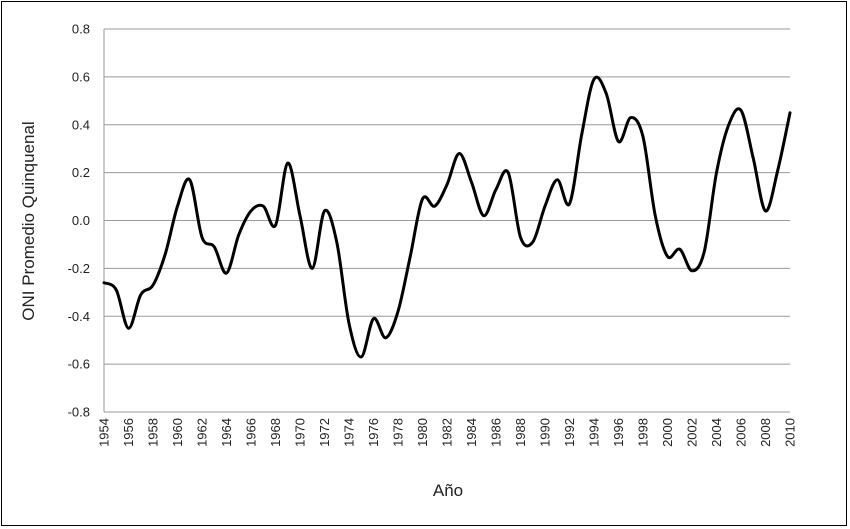 The height and width of the screenshot is (529, 850). What do you see at coordinates (28, 220) in the screenshot?
I see `y-axis-title: ONI Promedio Quinquenal` at bounding box center [28, 220].